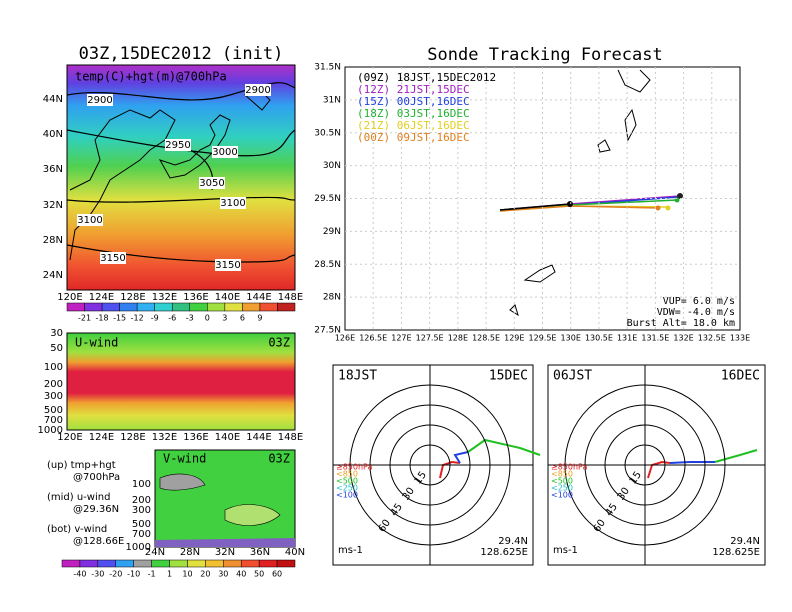 The width and height of the screenshot is (792, 612). What do you see at coordinates (151, 77) in the screenshot?
I see `map-label: temp(C)+hgt(m)@700hPa` at bounding box center [151, 77].